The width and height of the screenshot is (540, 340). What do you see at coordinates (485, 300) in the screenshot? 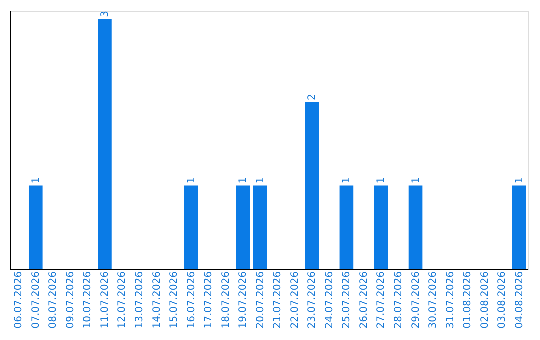
I see `x-tick-label: 02.08.2026` at bounding box center [485, 300].